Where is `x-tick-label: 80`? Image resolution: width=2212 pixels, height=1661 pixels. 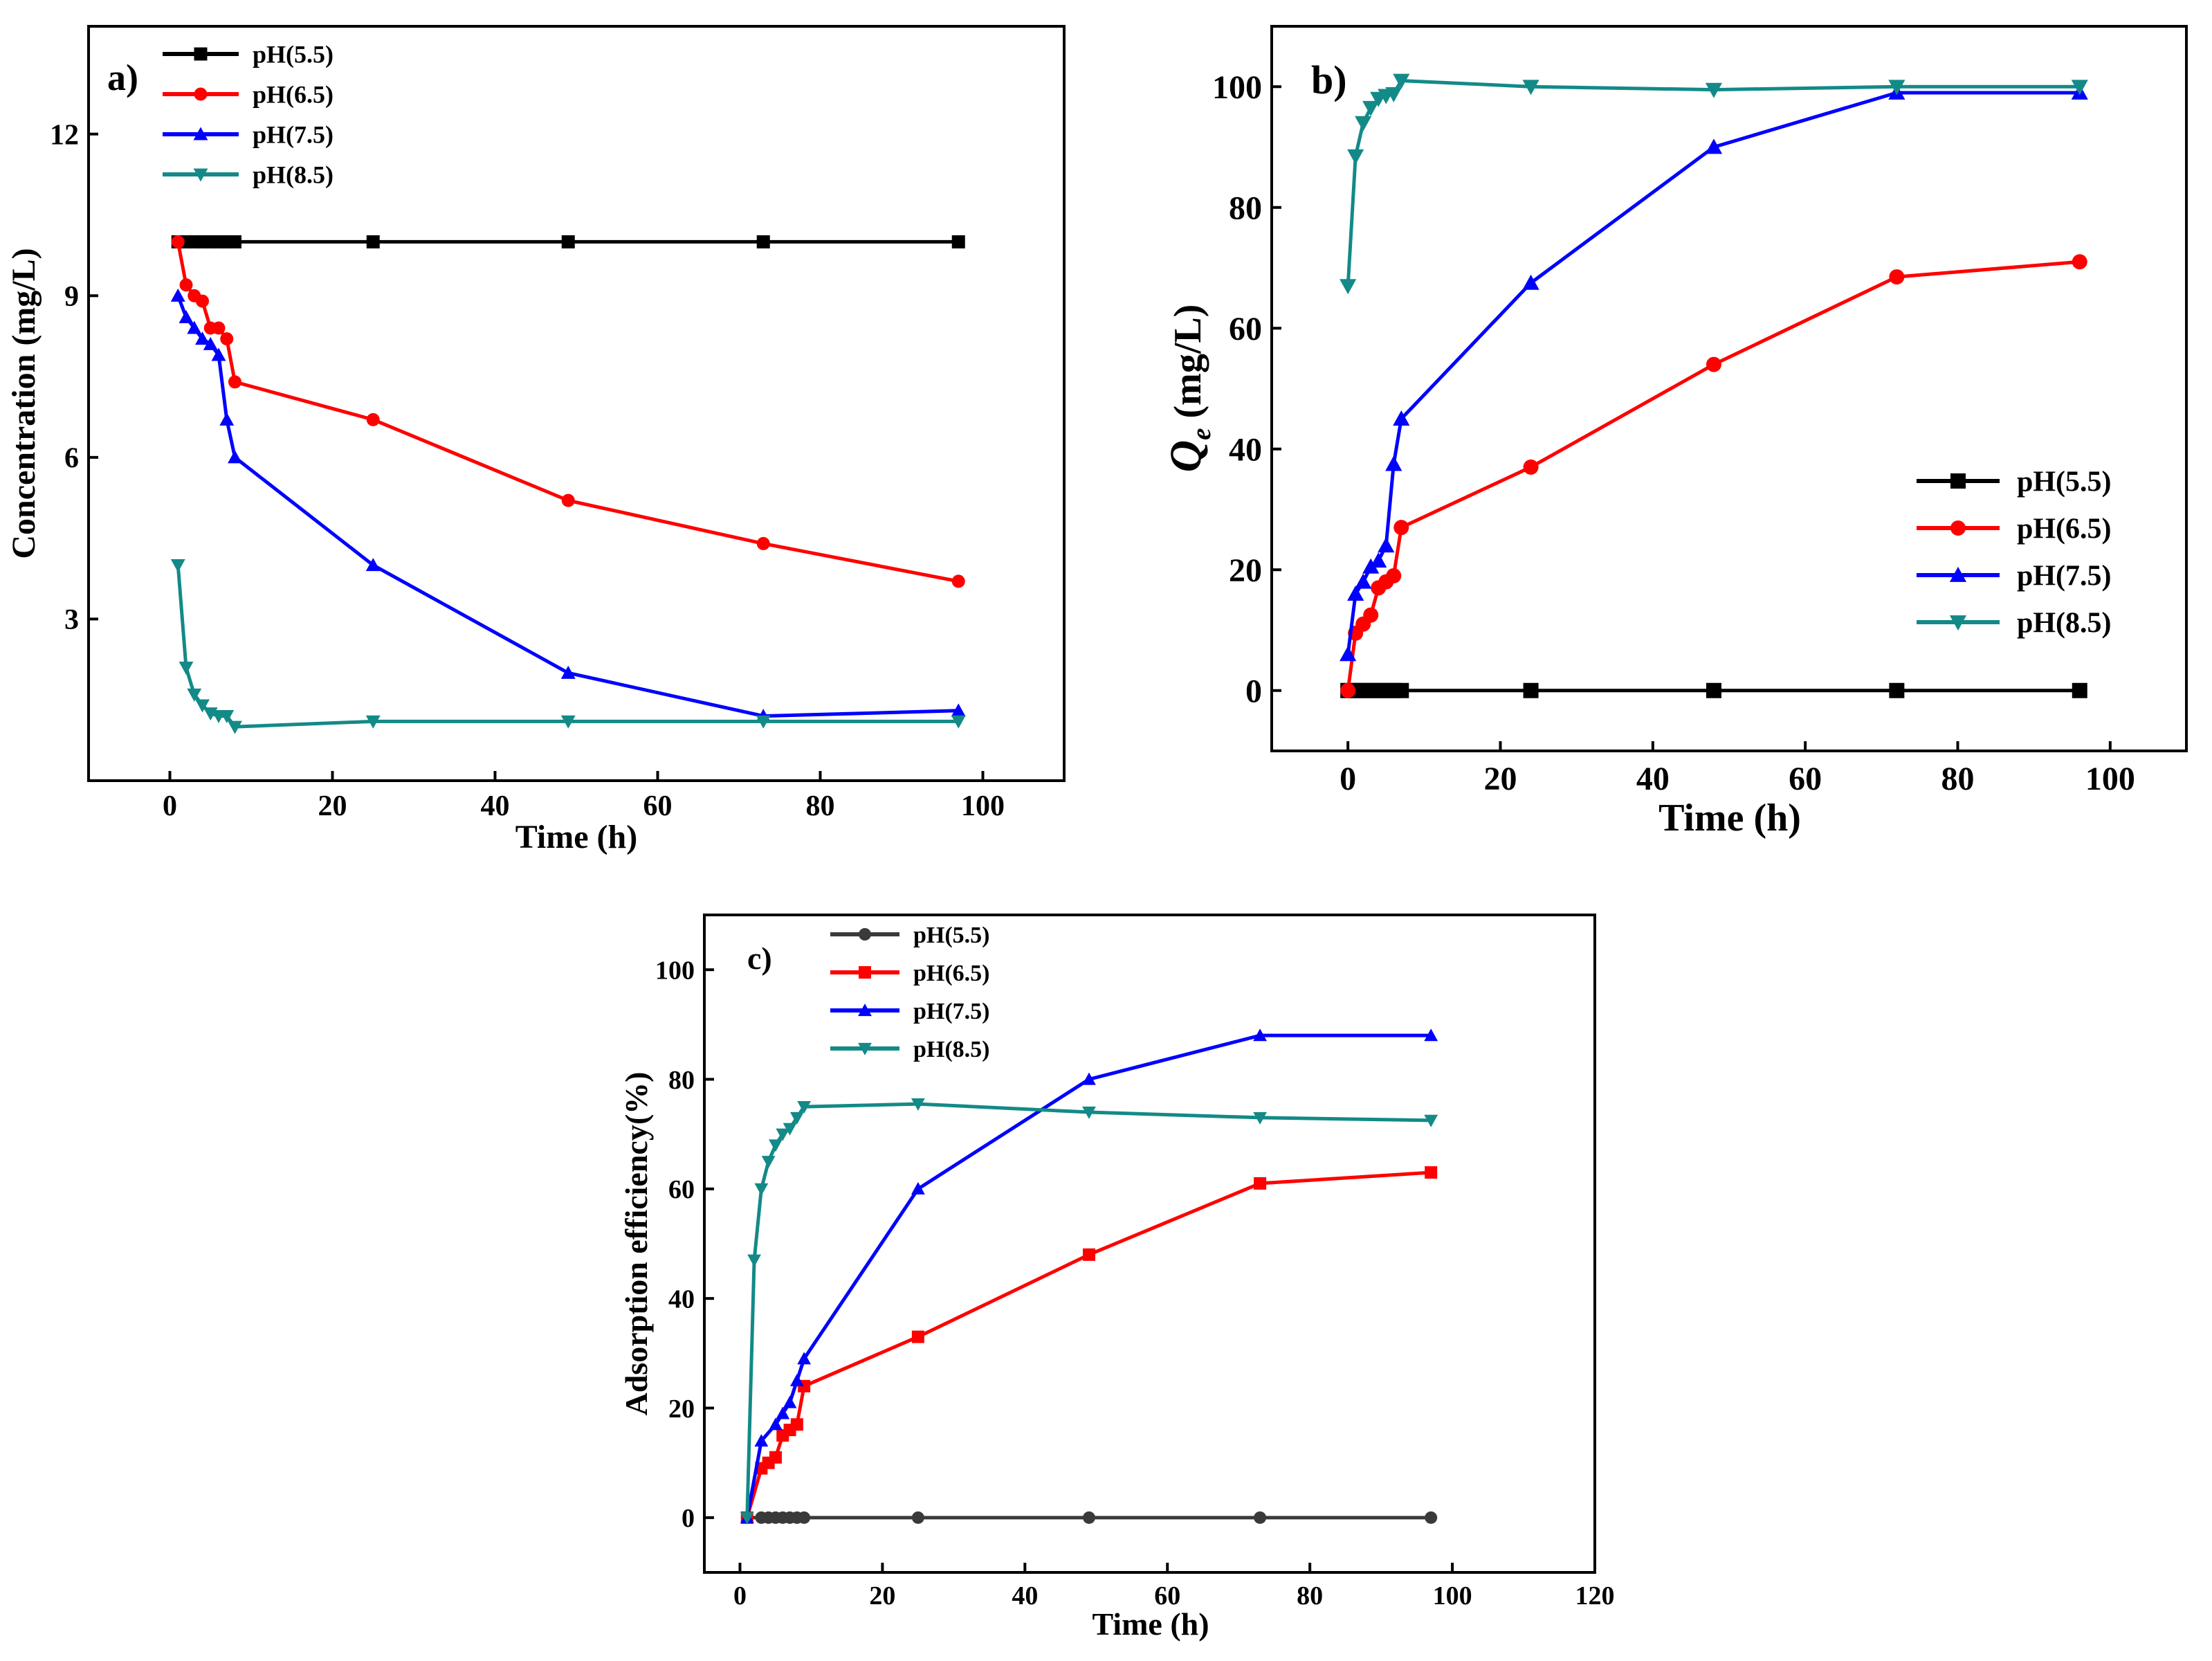 x-tick-label: 80 is located at coordinates (1958, 779).